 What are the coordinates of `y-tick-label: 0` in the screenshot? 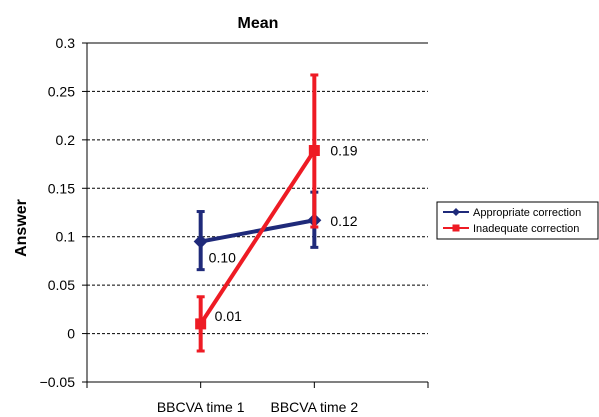 It's located at (71, 334).